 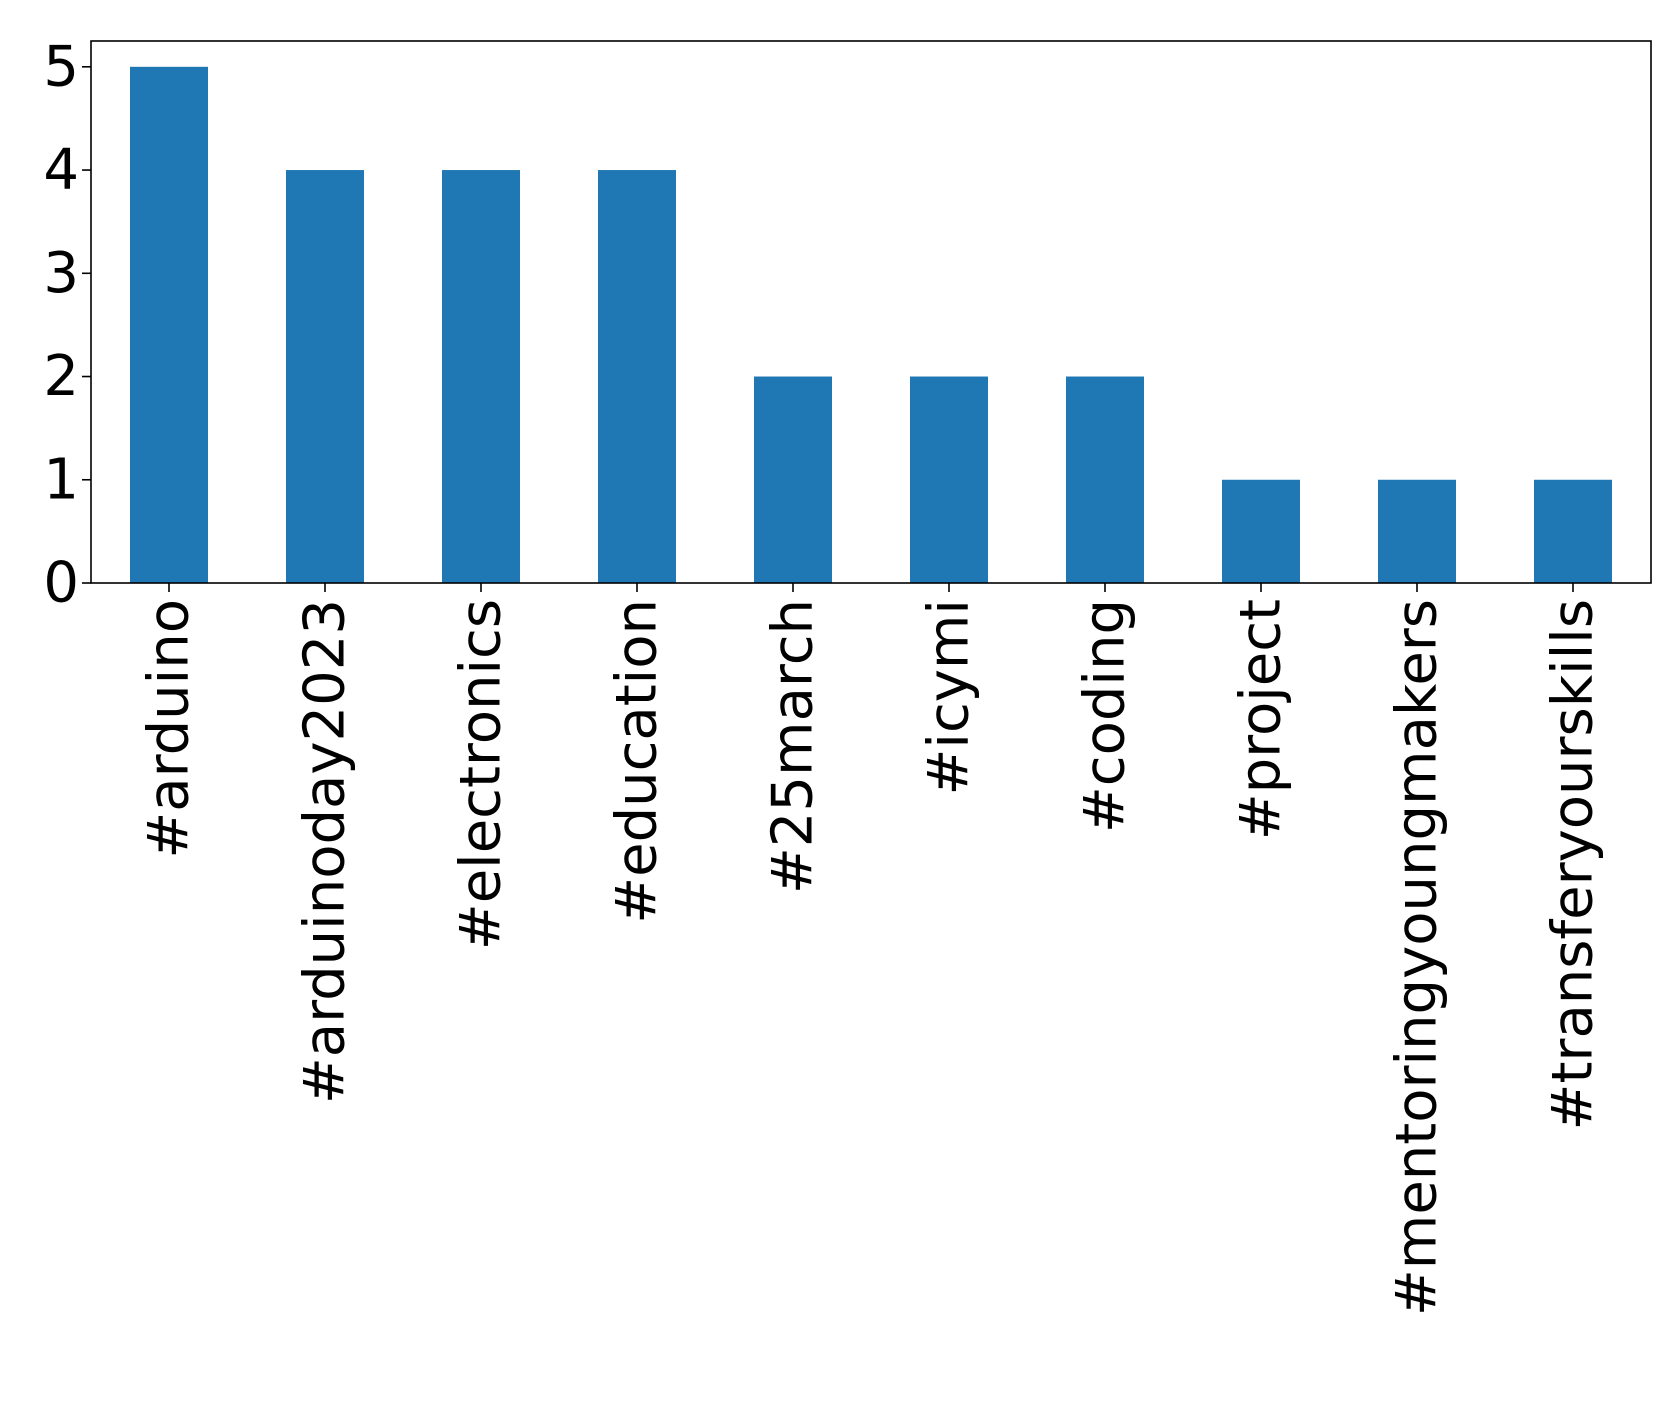 I want to click on y-tick-label: 0, so click(x=61, y=583).